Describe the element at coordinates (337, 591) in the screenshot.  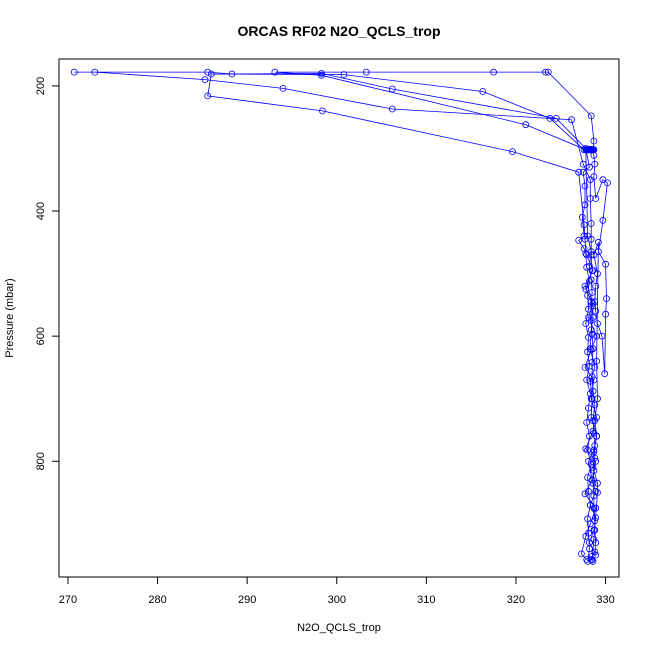
I see `x-axis: 270 280 290 300 310 320 330` at that location.